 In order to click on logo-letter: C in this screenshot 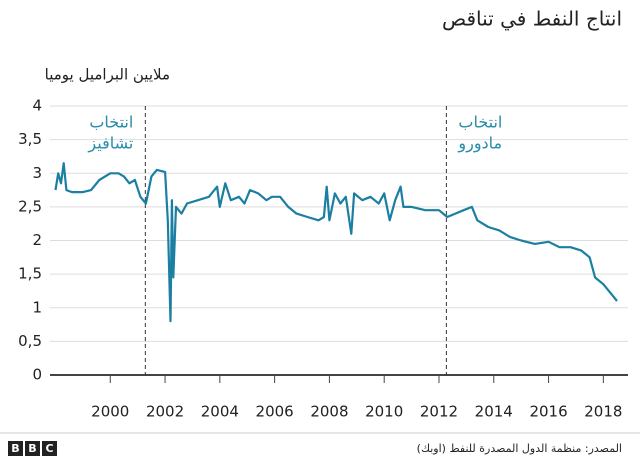, I will do `click(49, 448)`.